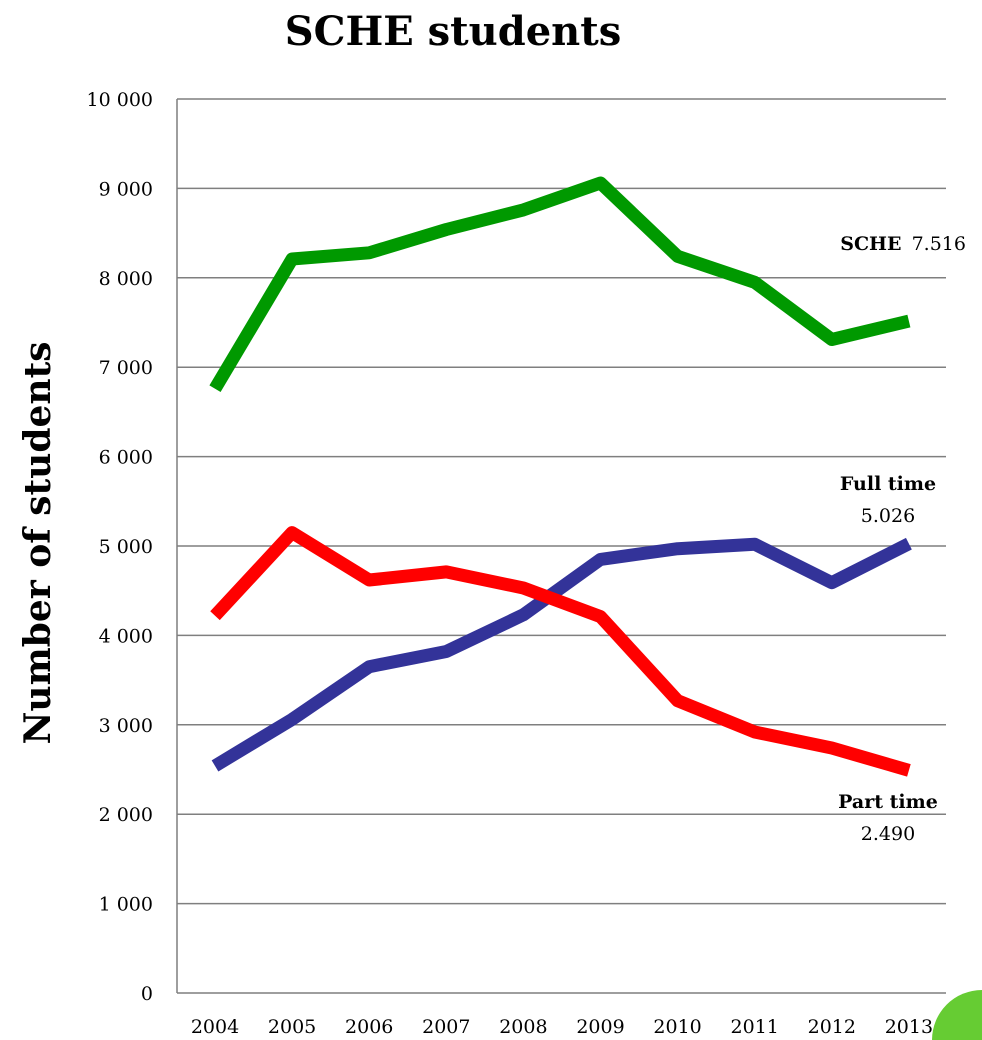  Describe the element at coordinates (909, 1027) in the screenshot. I see `x-tick-label: 2013` at that location.